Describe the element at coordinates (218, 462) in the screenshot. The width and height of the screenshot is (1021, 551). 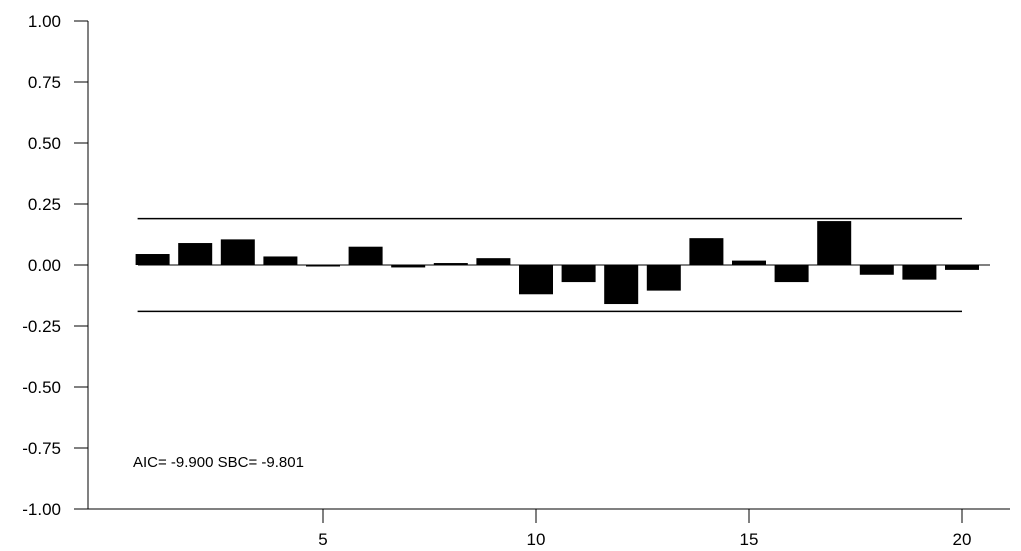
I see `fit-statistics-annotation: AIC= -9.900 SBC= -9.801` at that location.